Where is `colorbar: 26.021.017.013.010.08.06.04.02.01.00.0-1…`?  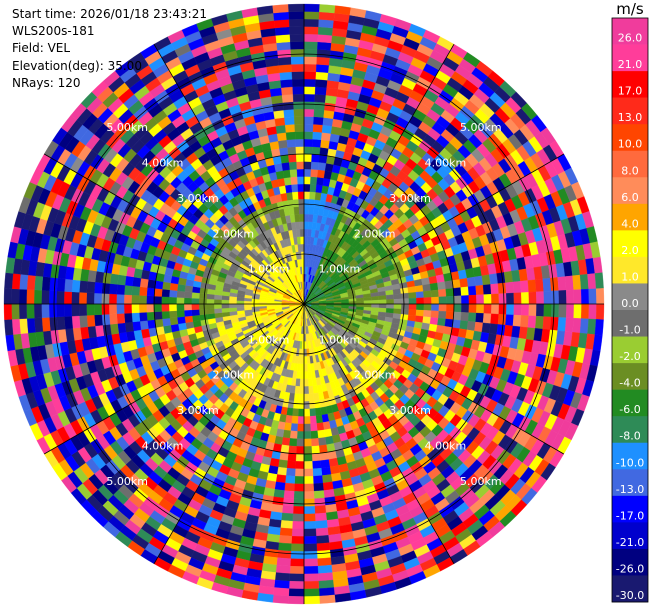 colorbar: 26.021.017.013.010.08.06.04.02.01.00.0-1… is located at coordinates (630, 310).